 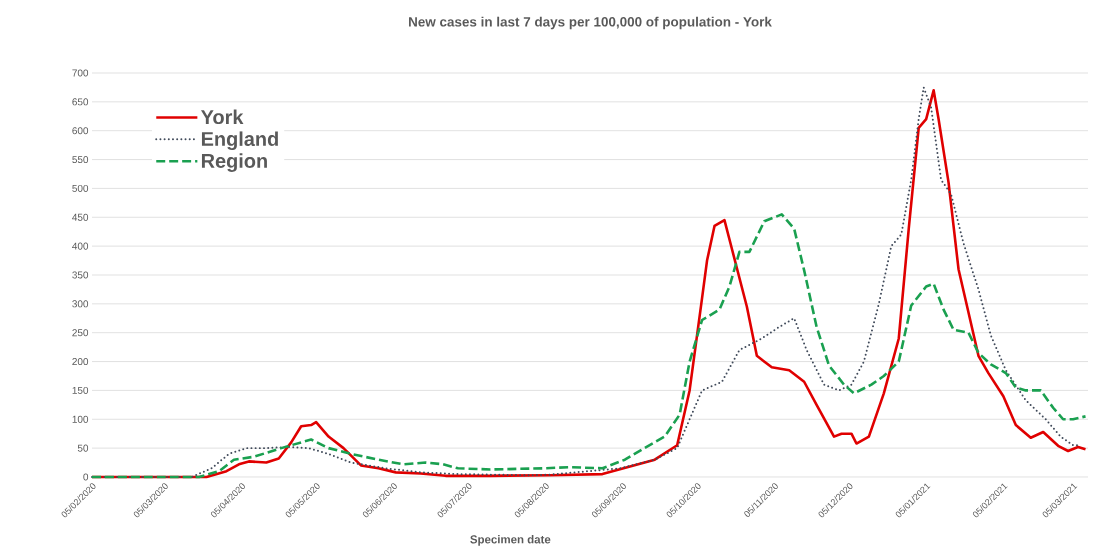 What do you see at coordinates (234, 162) in the screenshot?
I see `legend-label: Region` at bounding box center [234, 162].